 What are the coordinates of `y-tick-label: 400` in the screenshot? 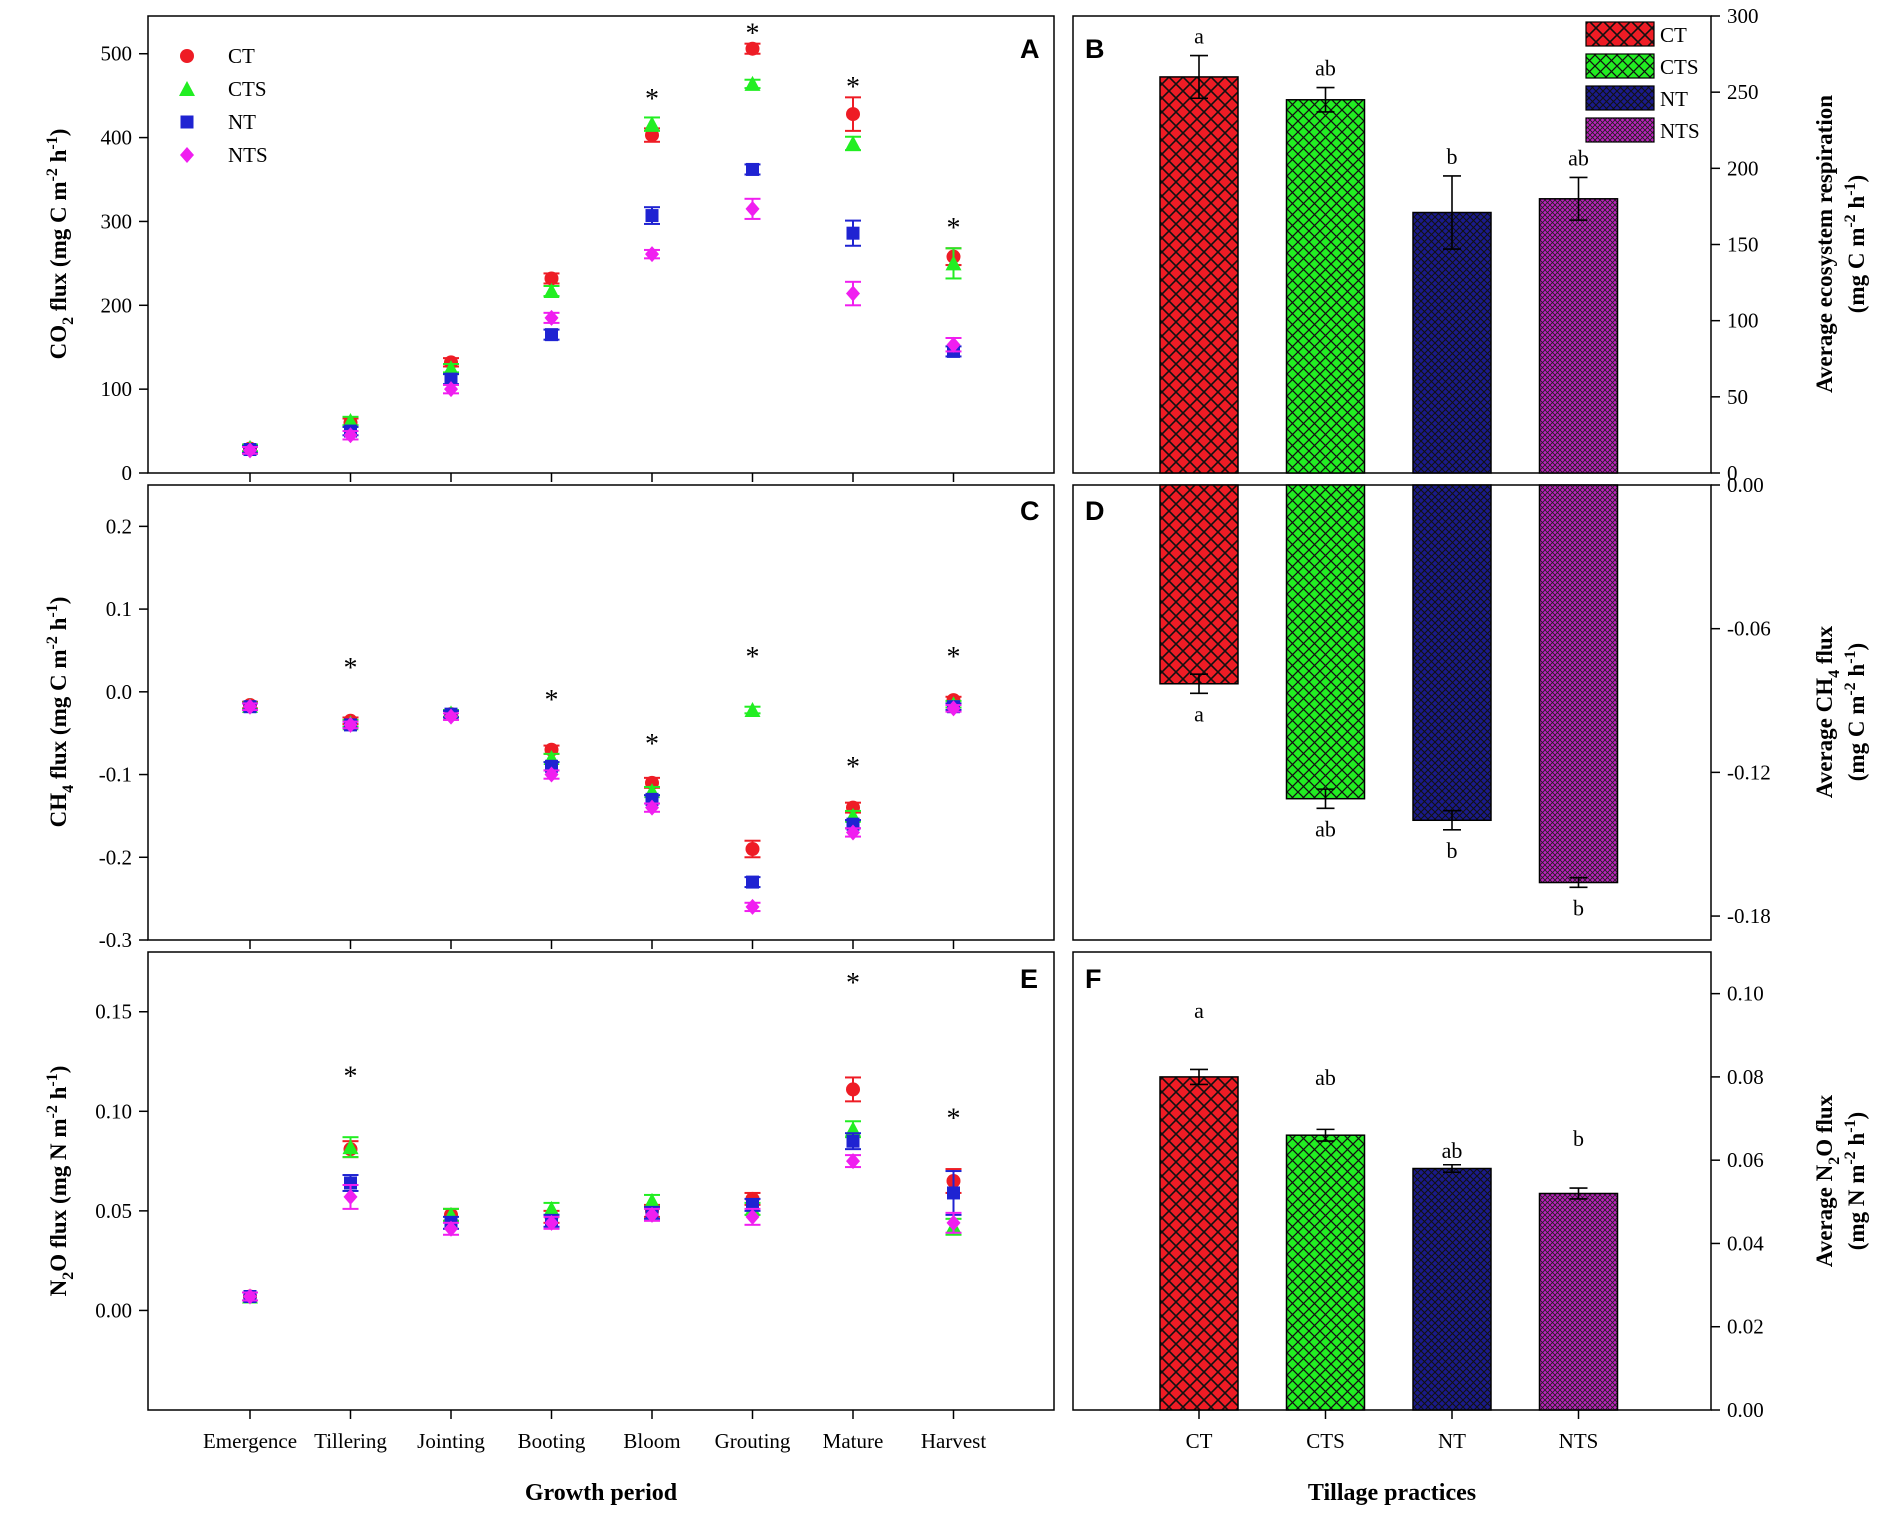 It's located at (117, 138).